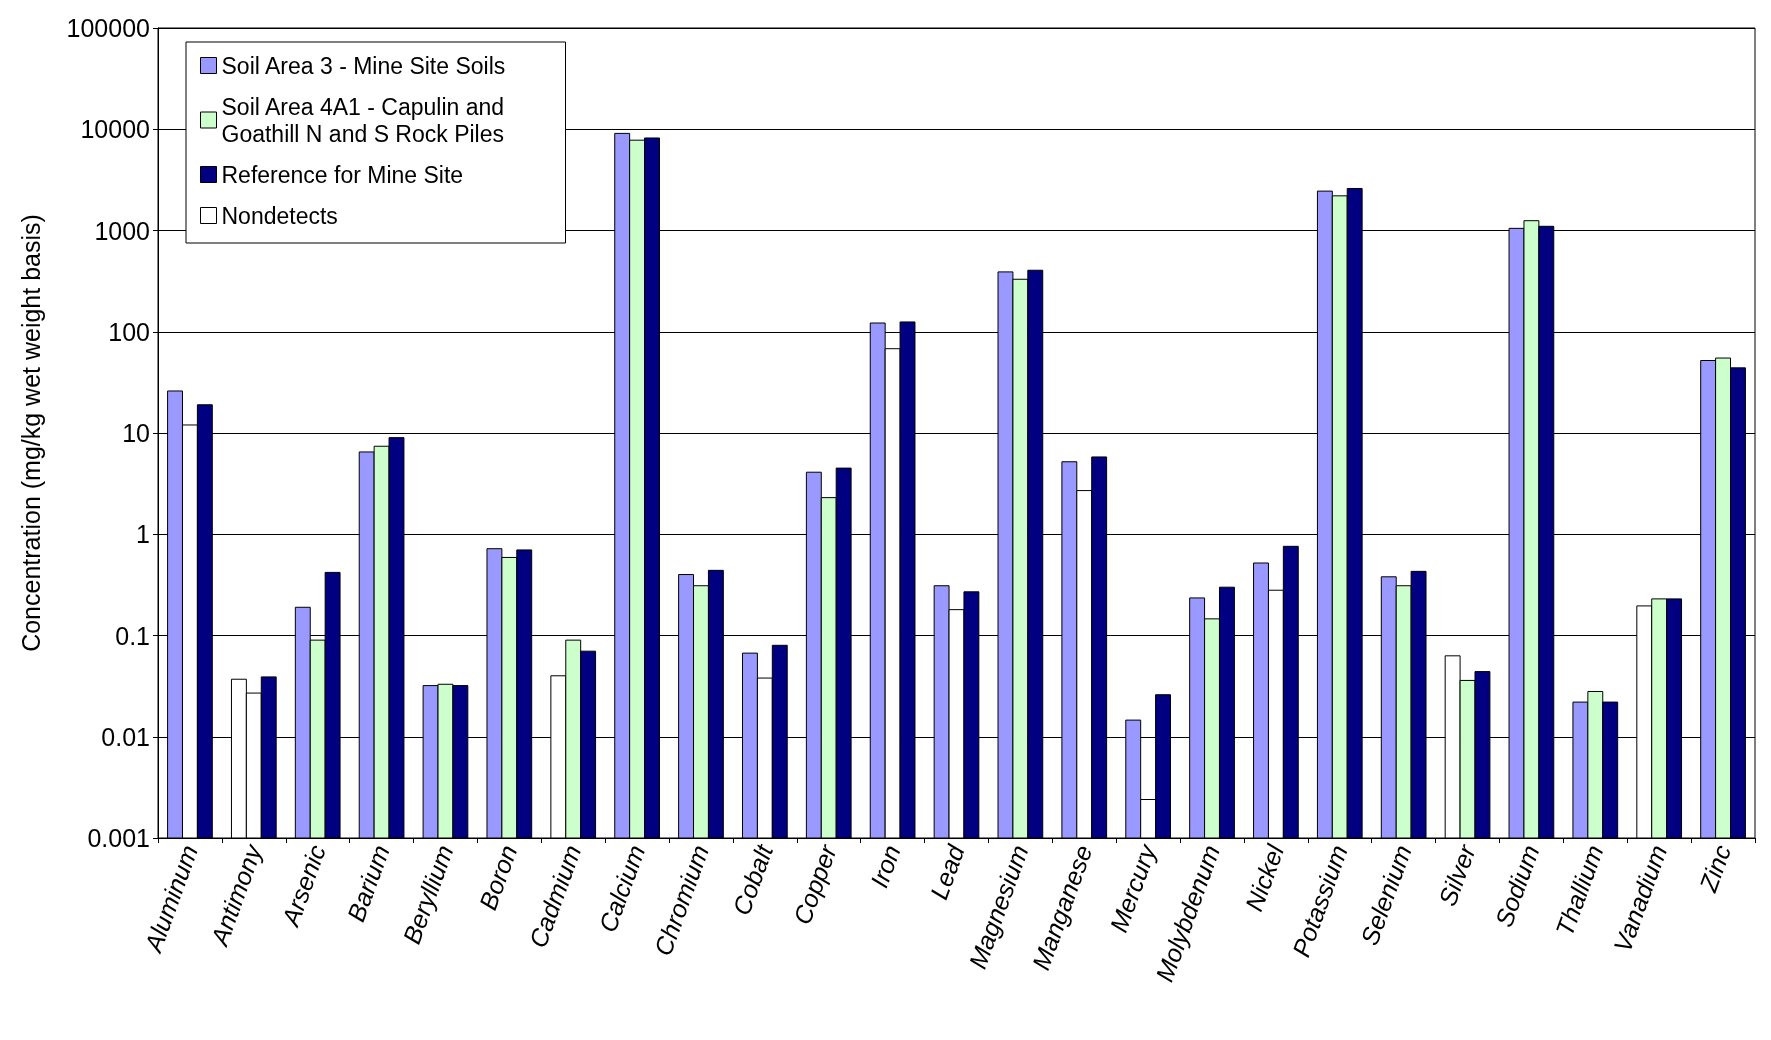 Image resolution: width=1771 pixels, height=1040 pixels. I want to click on y-tick-label: 100, so click(129, 331).